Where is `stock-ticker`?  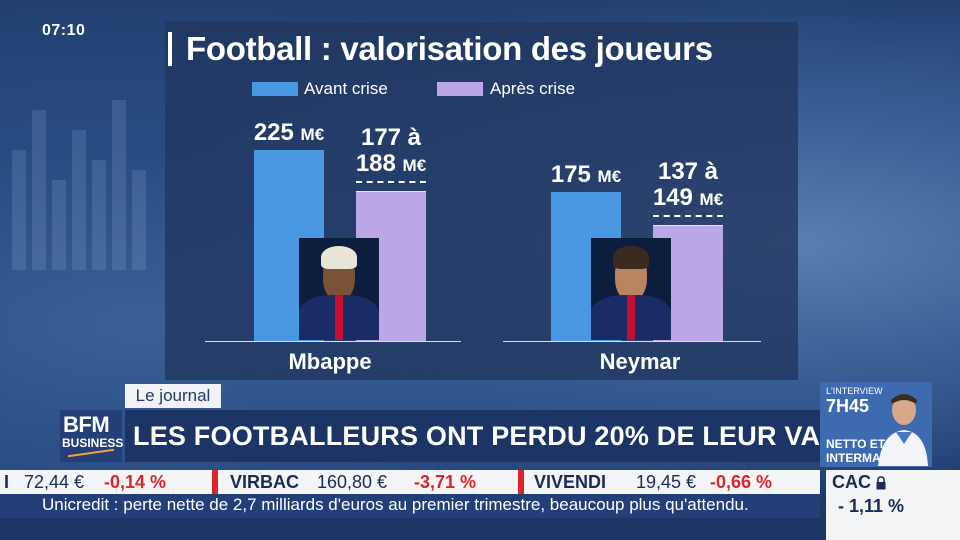
stock-ticker is located at coordinates (410, 482).